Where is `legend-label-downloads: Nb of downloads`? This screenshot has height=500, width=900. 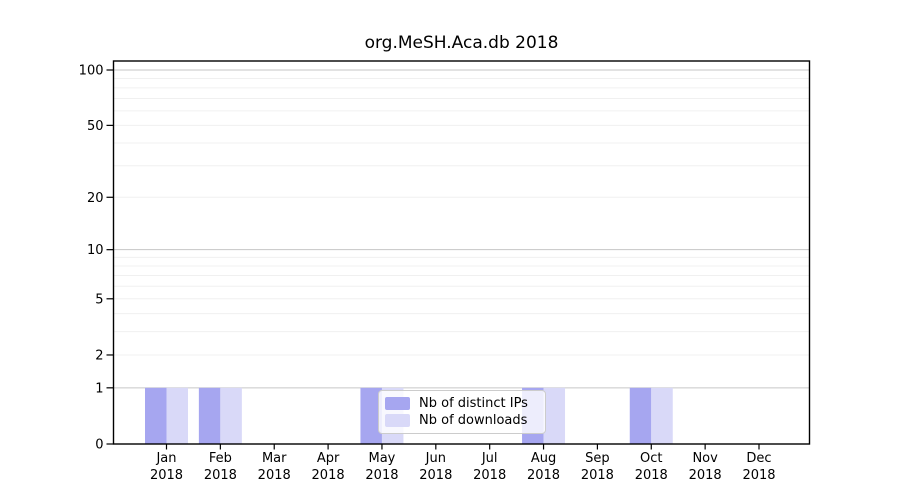 legend-label-downloads: Nb of downloads is located at coordinates (473, 420).